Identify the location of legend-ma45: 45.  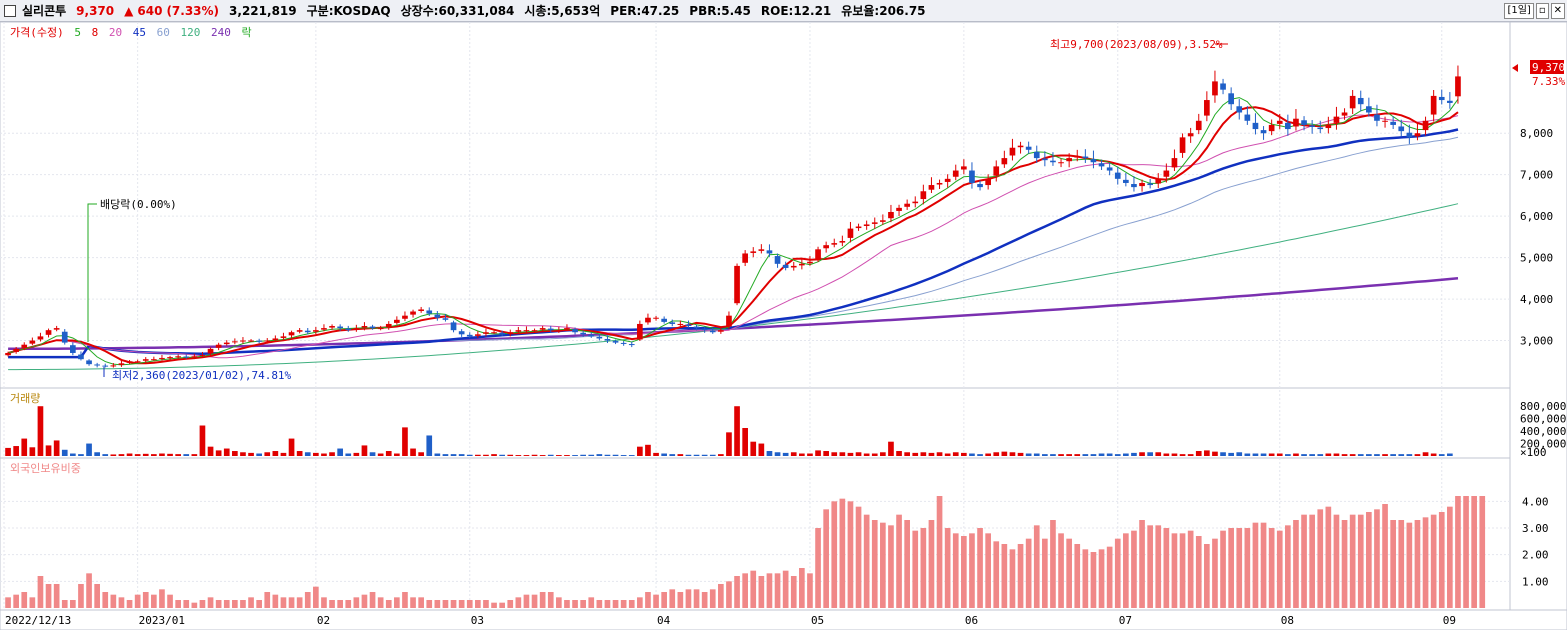
(139, 32).